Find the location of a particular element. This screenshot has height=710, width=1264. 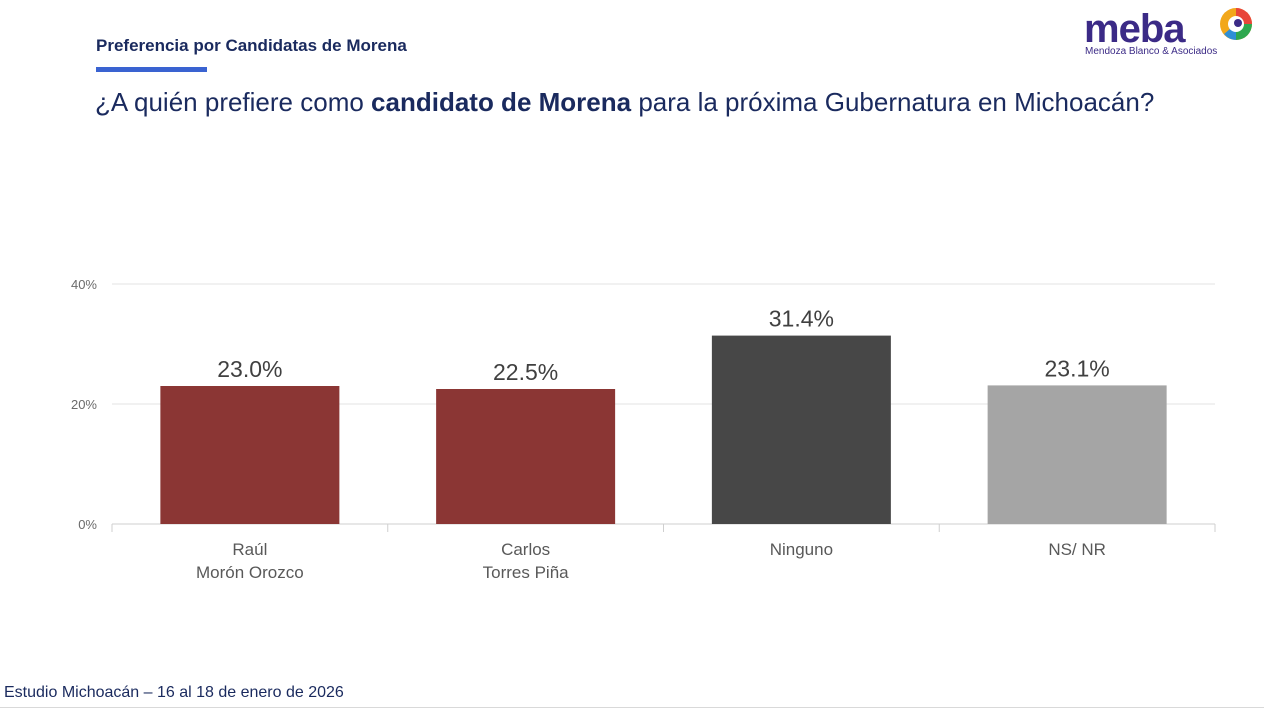

data-label: 31.4% is located at coordinates (801, 319).